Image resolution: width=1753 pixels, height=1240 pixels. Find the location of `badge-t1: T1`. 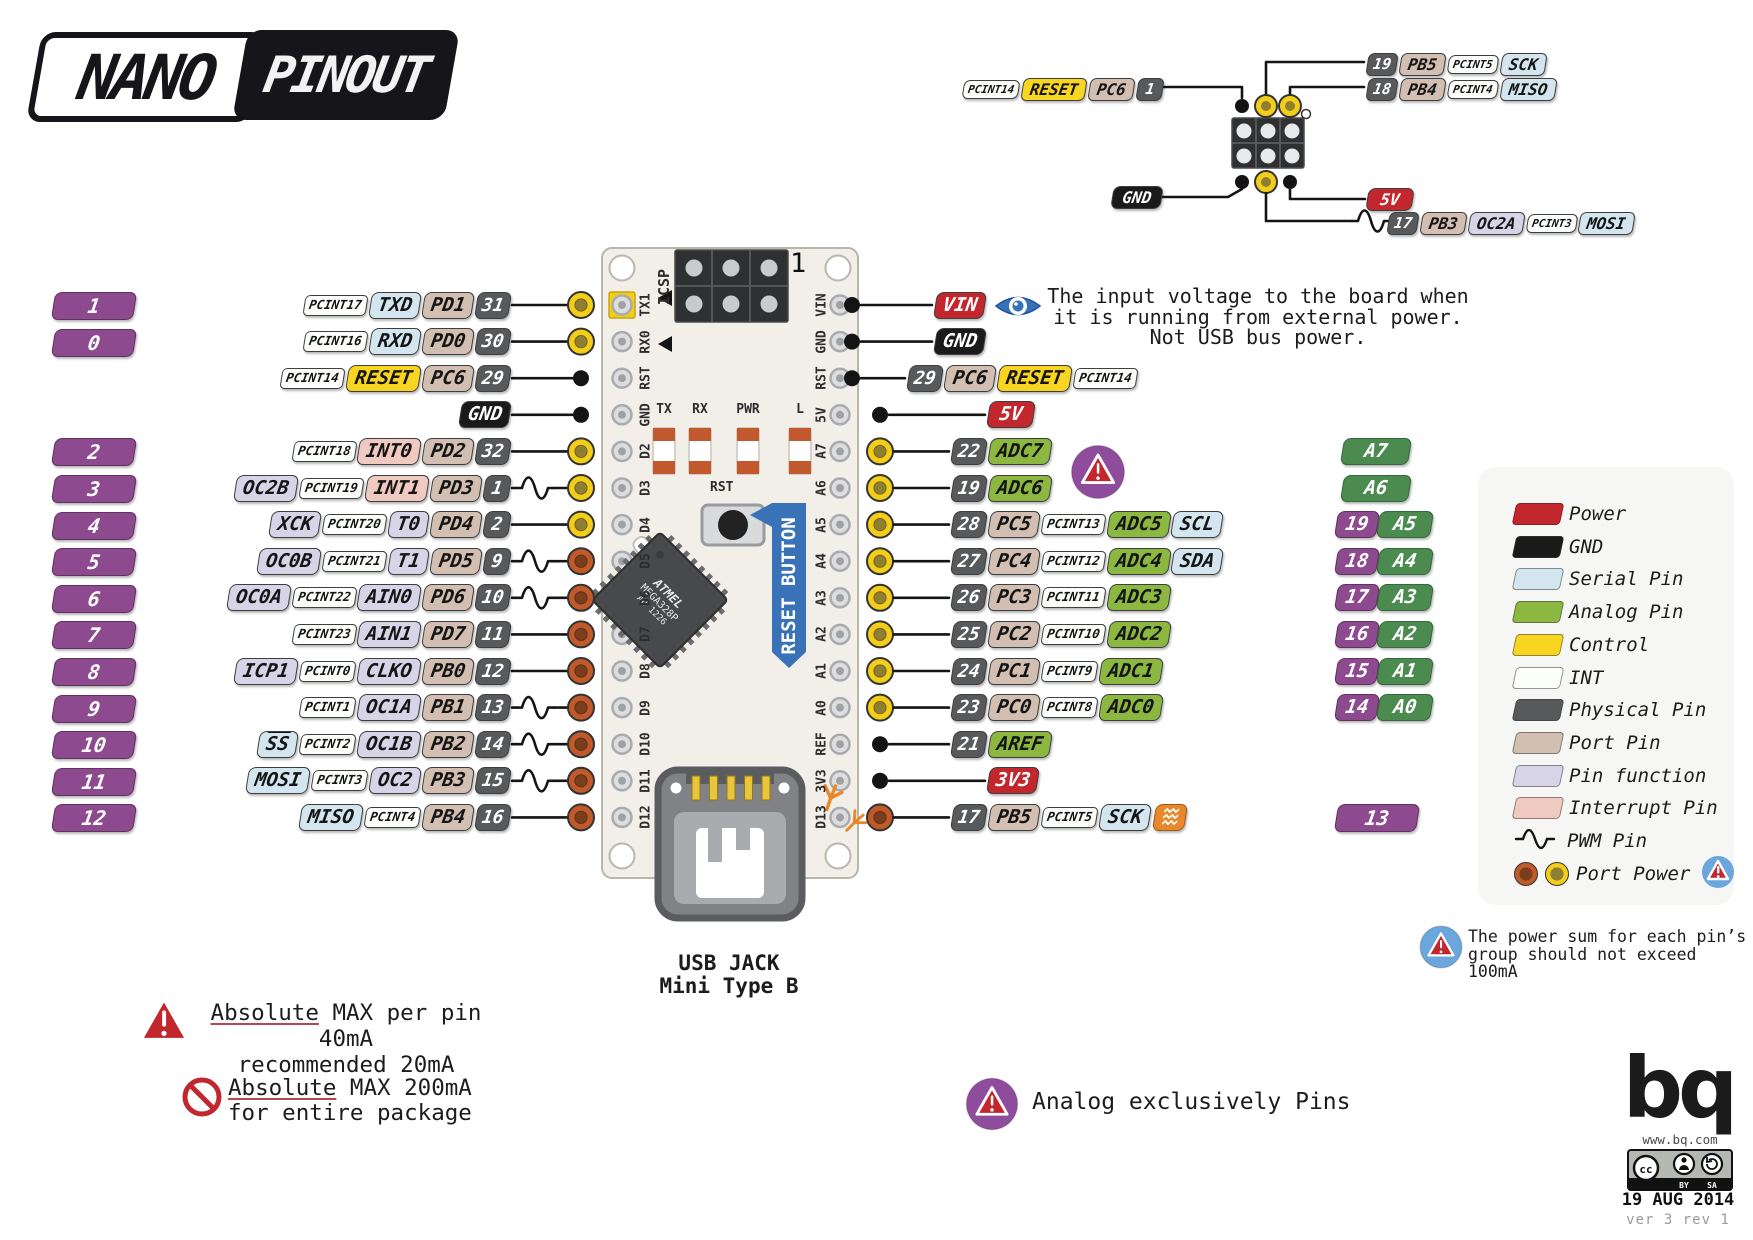

badge-t1: T1 is located at coordinates (408, 561).